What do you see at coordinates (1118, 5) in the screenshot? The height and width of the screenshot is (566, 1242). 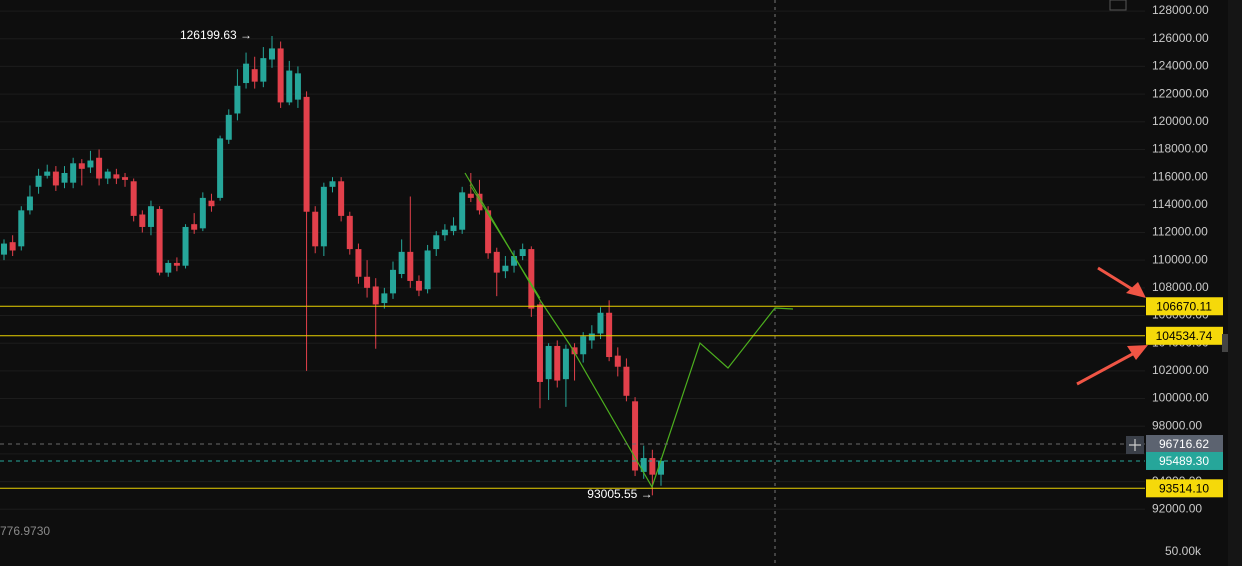 I see `settings-icon` at bounding box center [1118, 5].